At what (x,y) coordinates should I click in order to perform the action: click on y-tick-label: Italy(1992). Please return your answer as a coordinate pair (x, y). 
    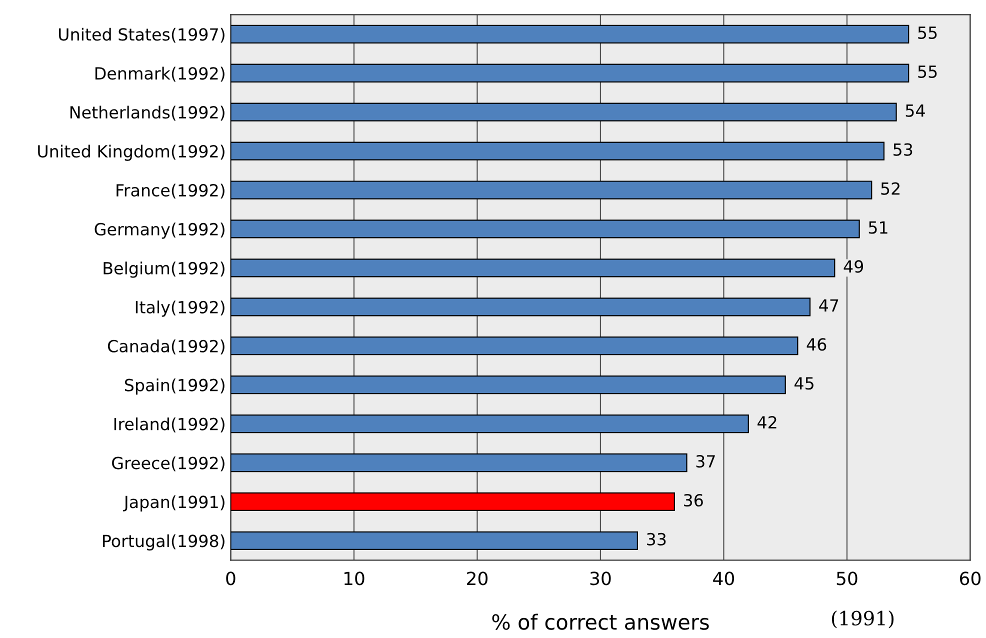
    Looking at the image, I should click on (180, 308).